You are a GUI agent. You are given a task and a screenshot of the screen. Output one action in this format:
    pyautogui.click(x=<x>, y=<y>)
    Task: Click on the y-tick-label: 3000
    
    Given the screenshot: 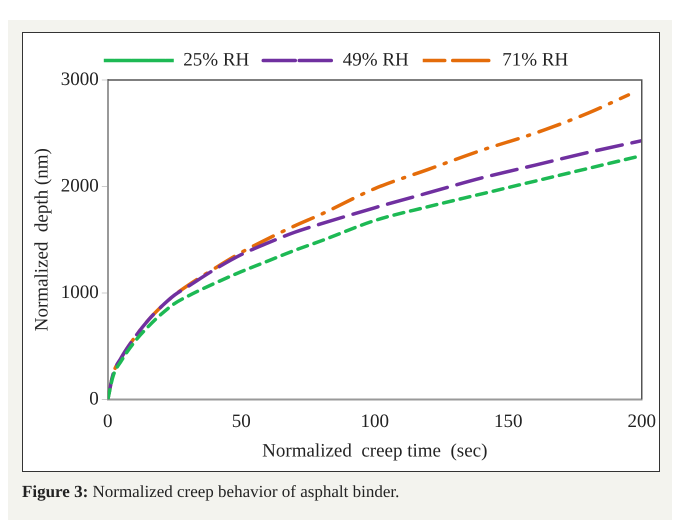 What is the action you would take?
    pyautogui.click(x=79, y=79)
    